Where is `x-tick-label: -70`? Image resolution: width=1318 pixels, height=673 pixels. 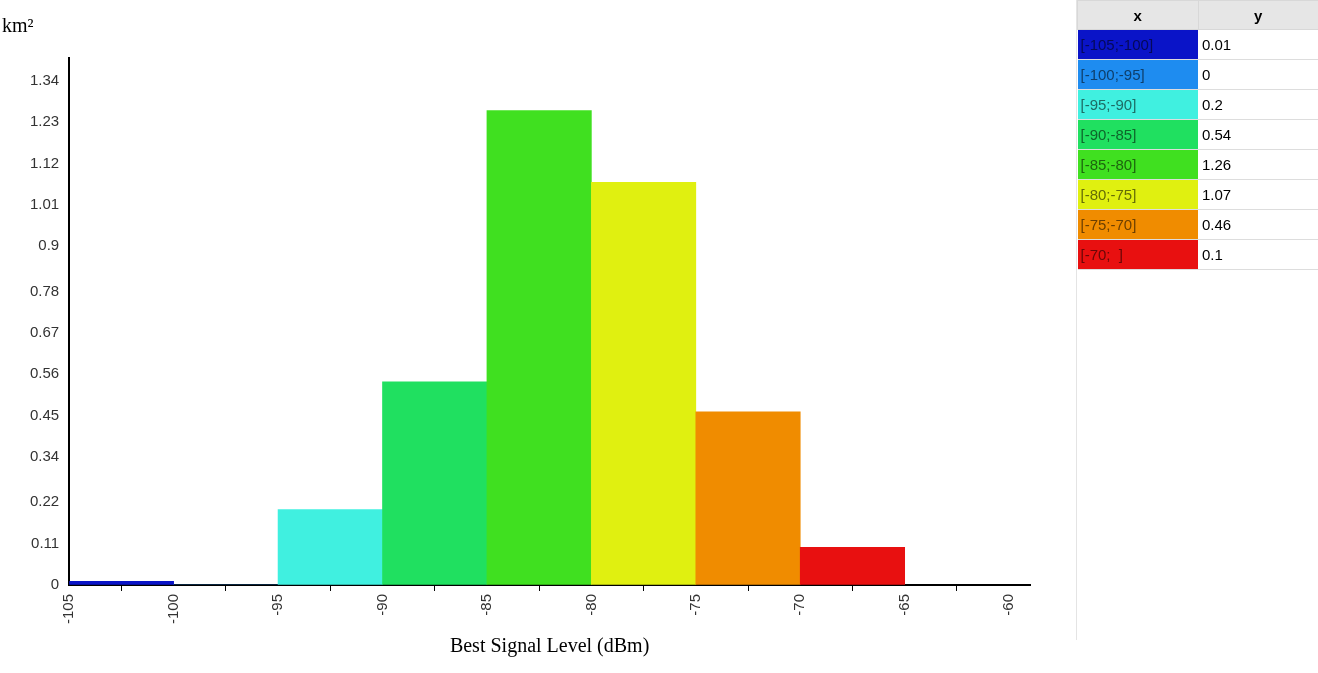 x-tick-label: -70 is located at coordinates (799, 604).